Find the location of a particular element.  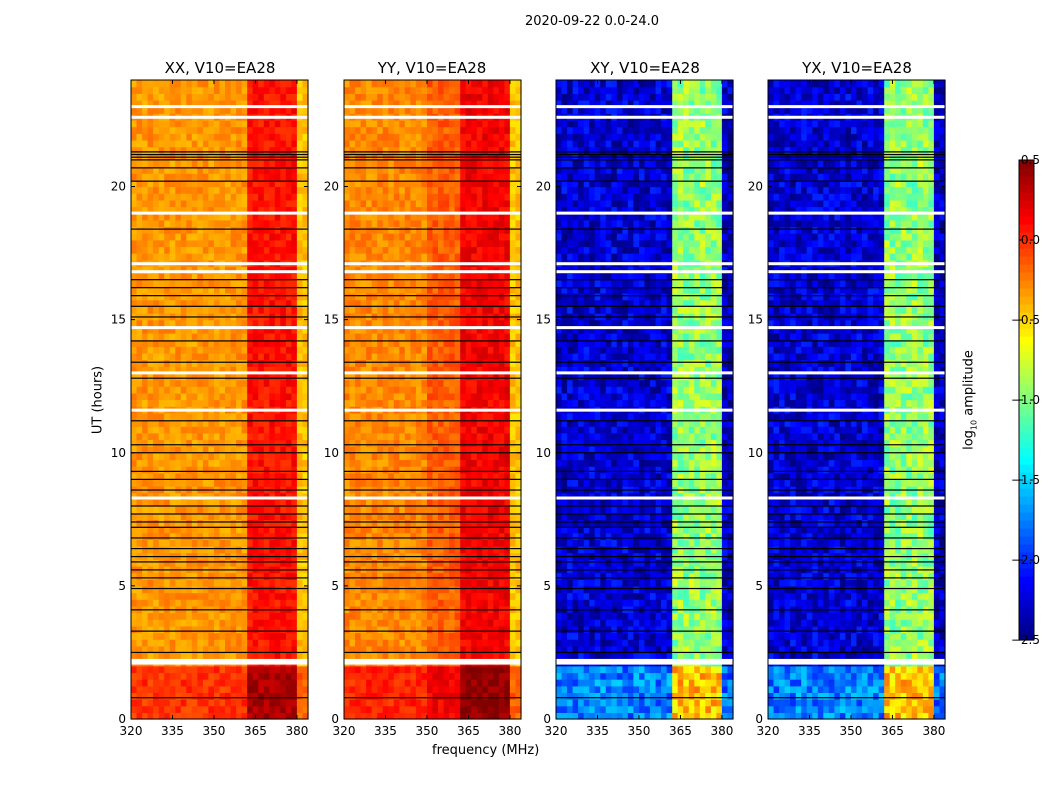

panel-title-yy: YY, V10=EA28 is located at coordinates (432, 68).